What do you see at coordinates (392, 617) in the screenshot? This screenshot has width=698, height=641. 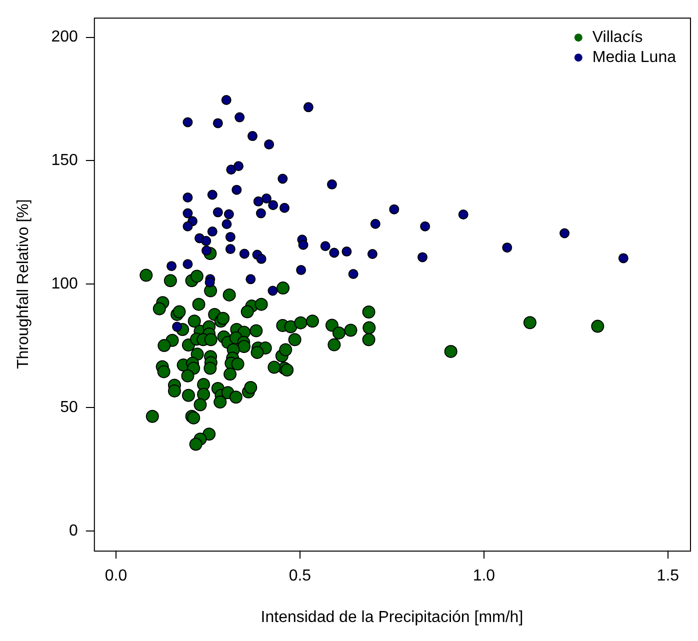 I see `x-axis-title: Intensidad de la Precipitación [mm/h]` at bounding box center [392, 617].